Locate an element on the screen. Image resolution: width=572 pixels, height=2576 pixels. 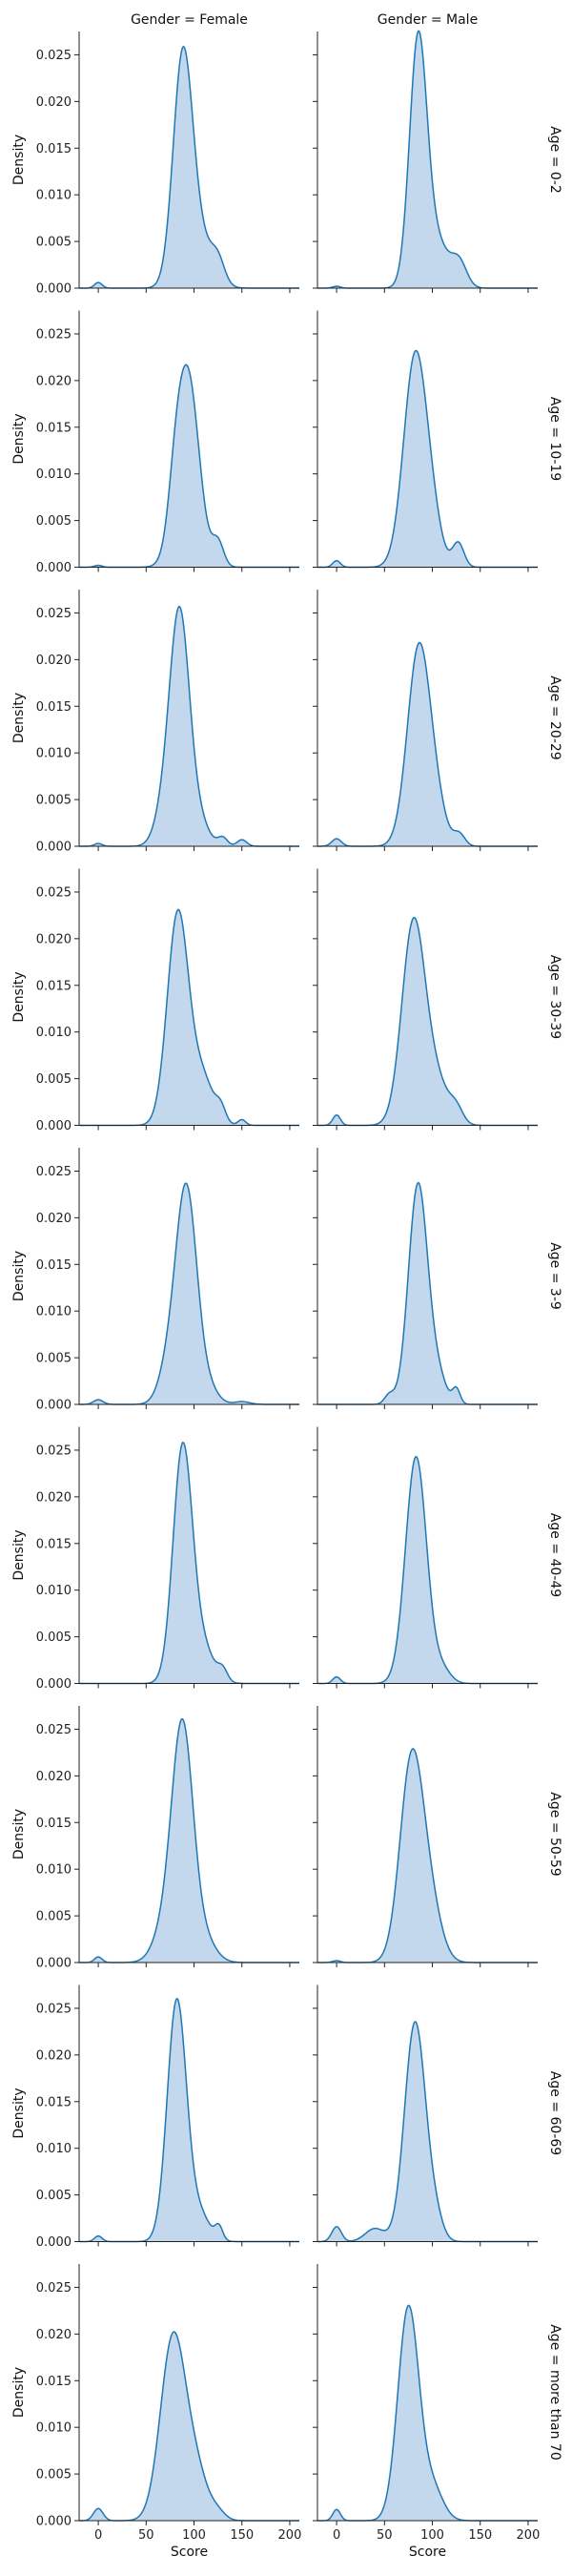
x-tick-label: 200 is located at coordinates (290, 2535).